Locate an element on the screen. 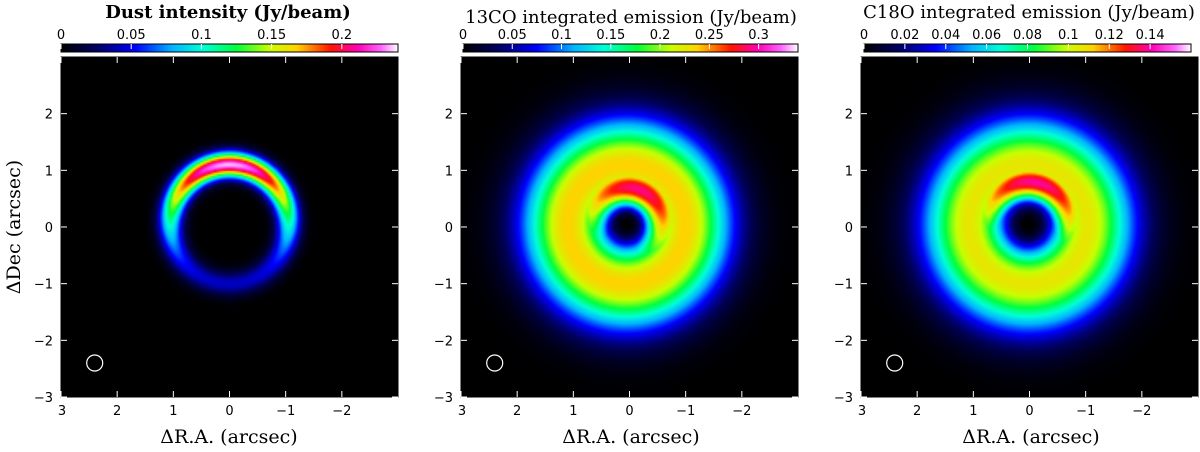 This screenshot has height=452, width=1200. x-tick-label-dust: 0 is located at coordinates (229, 411).